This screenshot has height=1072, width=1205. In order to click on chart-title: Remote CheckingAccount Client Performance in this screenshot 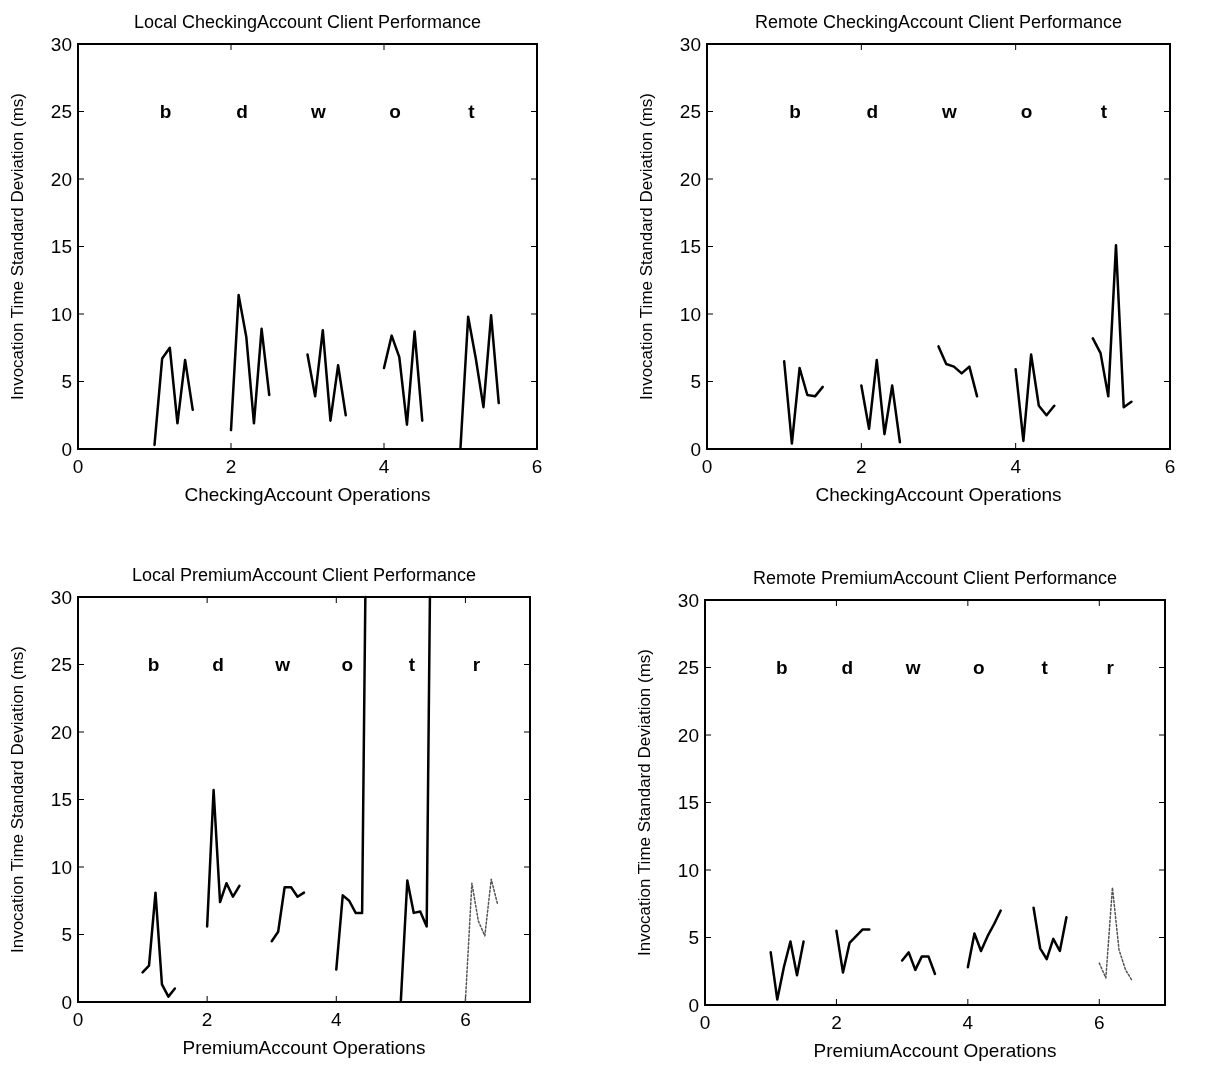, I will do `click(938, 22)`.